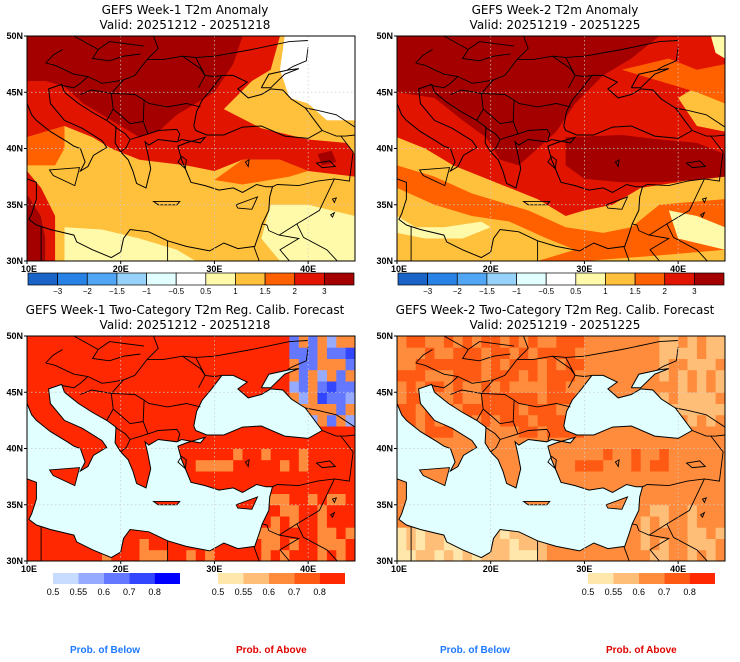 The height and width of the screenshot is (662, 740). What do you see at coordinates (105, 650) in the screenshot?
I see `legend-title-below-week1: Prob. of Below` at bounding box center [105, 650].